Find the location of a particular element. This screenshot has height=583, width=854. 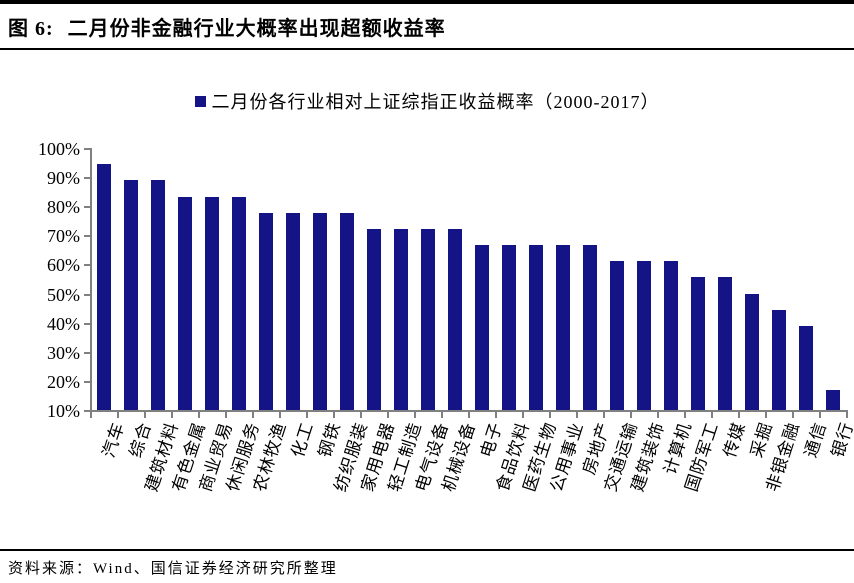

figure-title: 图 6: 二月份非金融行业大概率出现超额收益率 is located at coordinates (428, 26).